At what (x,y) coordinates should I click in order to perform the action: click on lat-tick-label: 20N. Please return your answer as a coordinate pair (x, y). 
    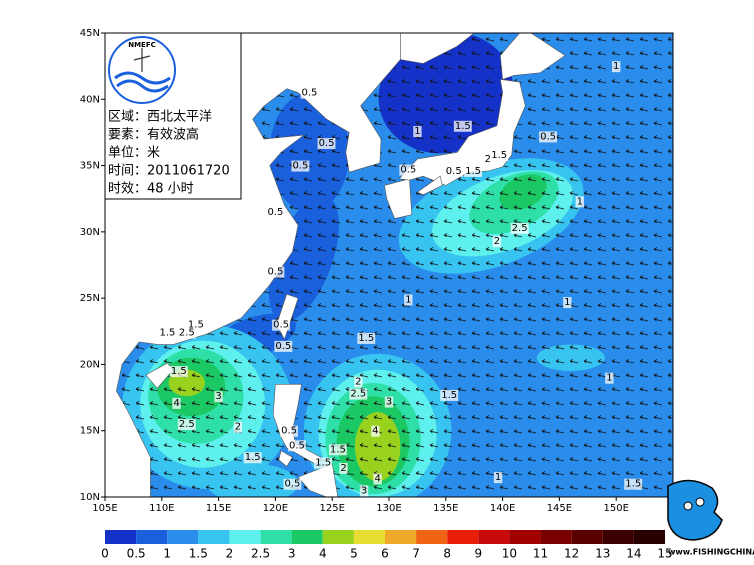
    Looking at the image, I should click on (90, 364).